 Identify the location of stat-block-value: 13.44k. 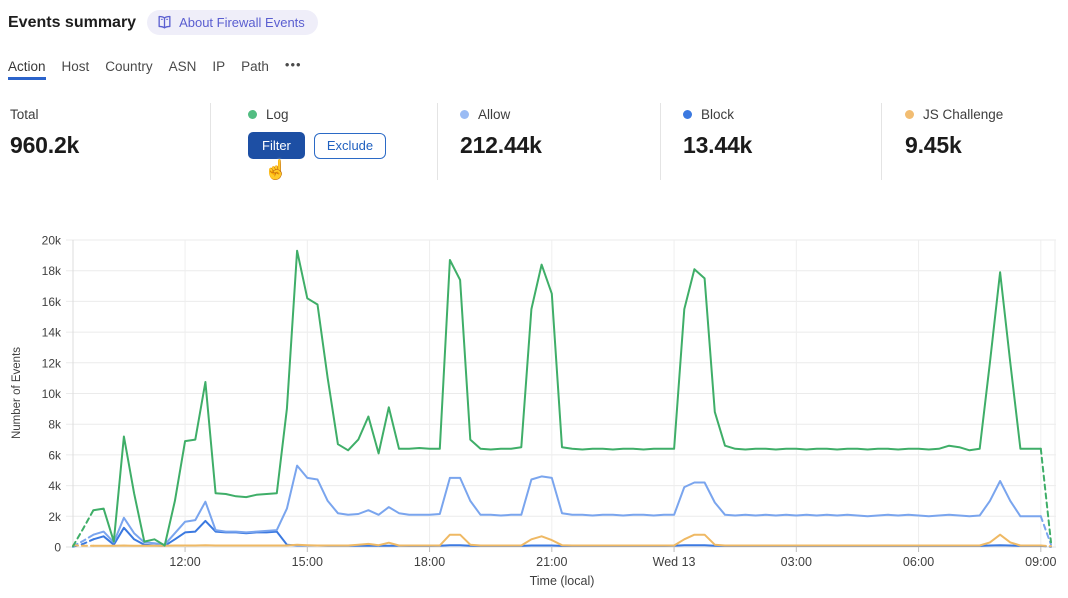
(718, 145).